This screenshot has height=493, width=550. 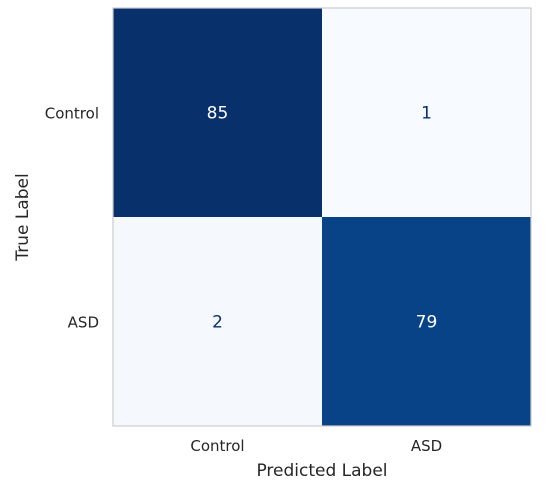 I want to click on cell-value-label: 79, so click(x=427, y=323).